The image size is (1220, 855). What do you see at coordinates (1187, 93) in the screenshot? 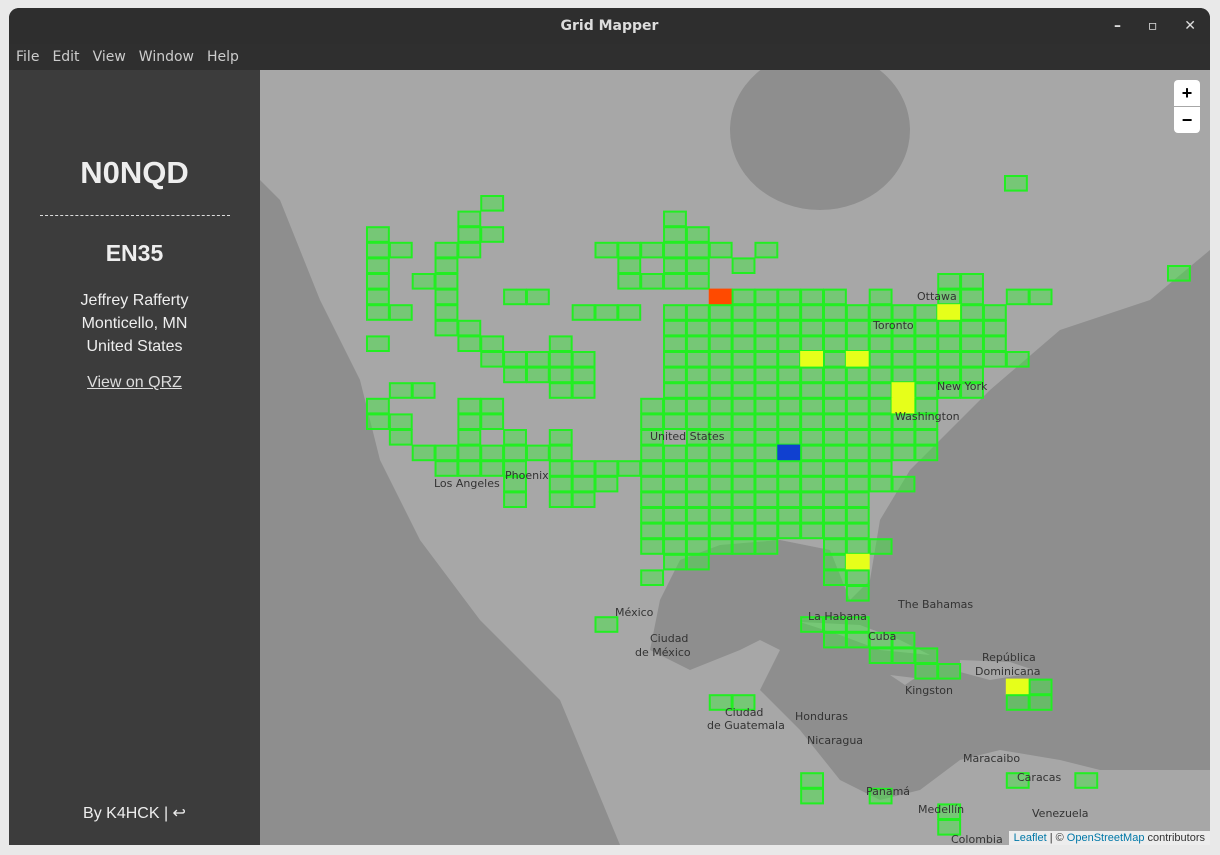
I see `zoom-in: +` at bounding box center [1187, 93].